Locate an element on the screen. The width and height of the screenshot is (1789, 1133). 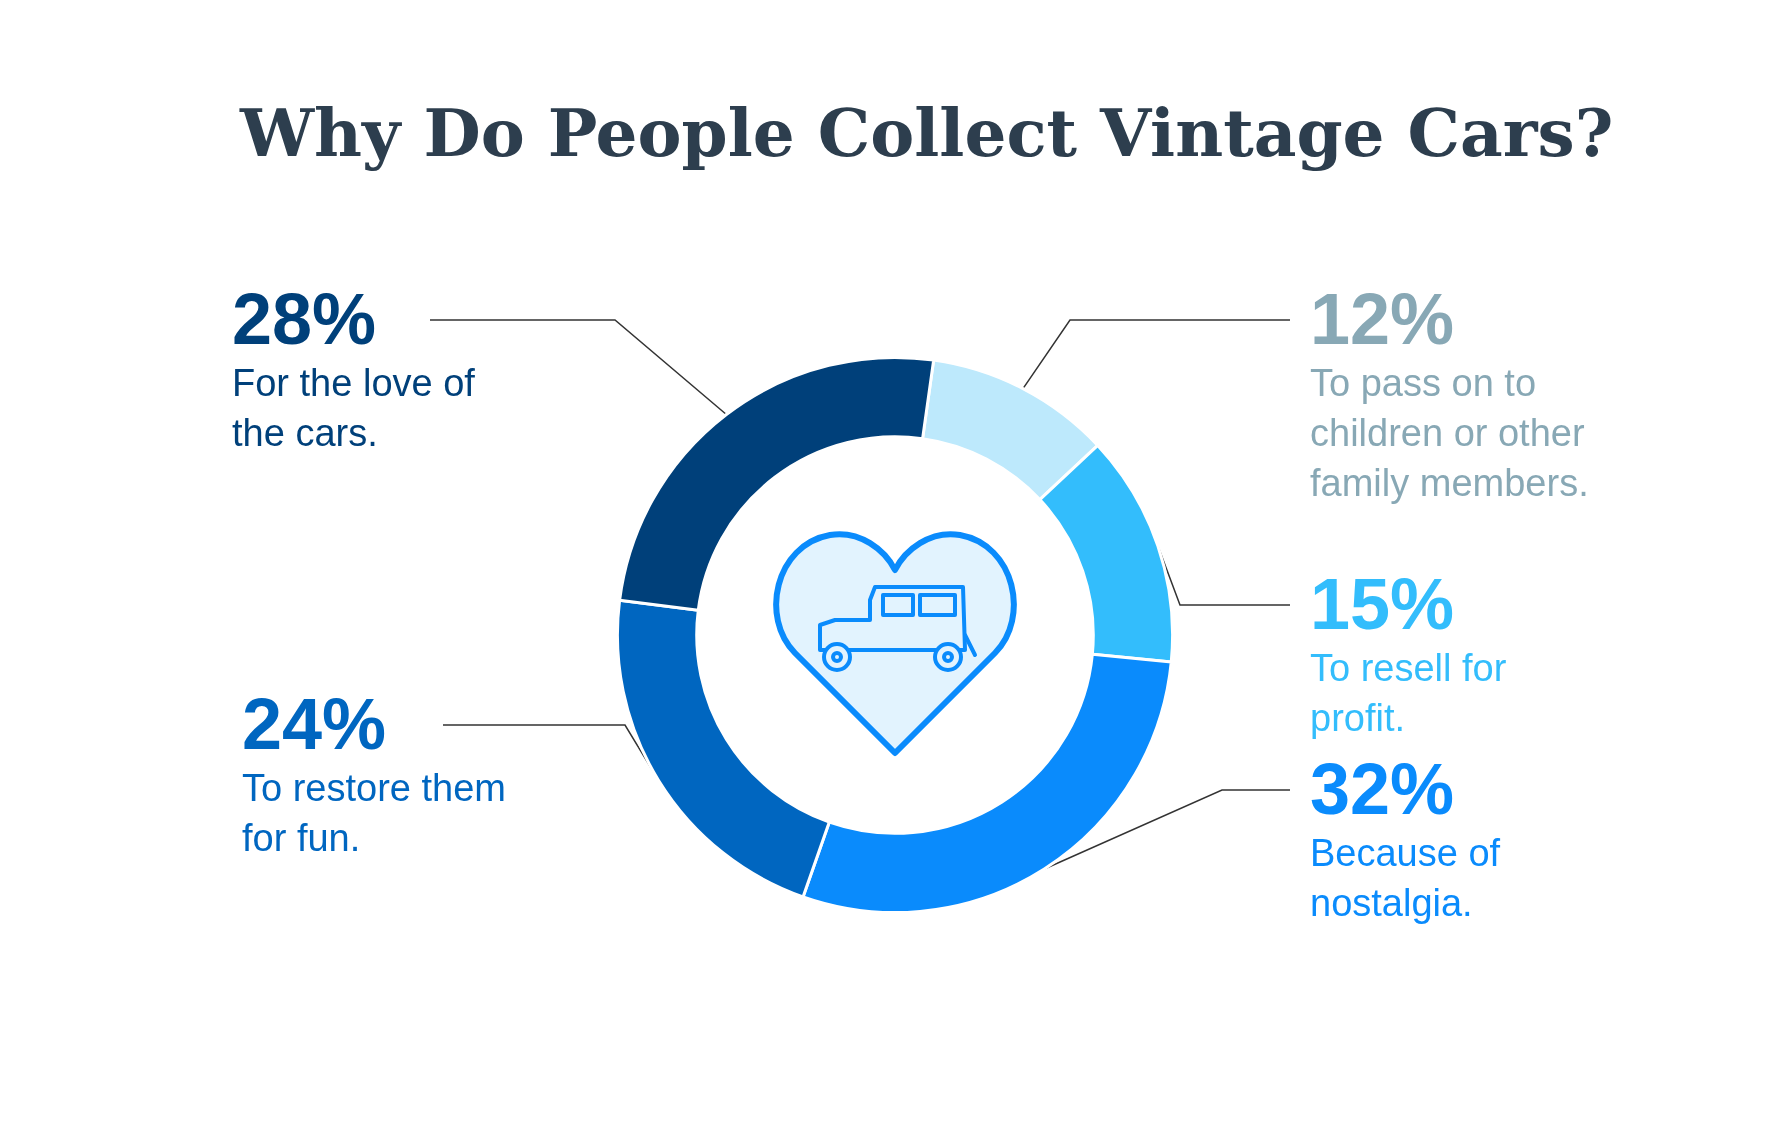
data-label: 28% is located at coordinates (304, 319).